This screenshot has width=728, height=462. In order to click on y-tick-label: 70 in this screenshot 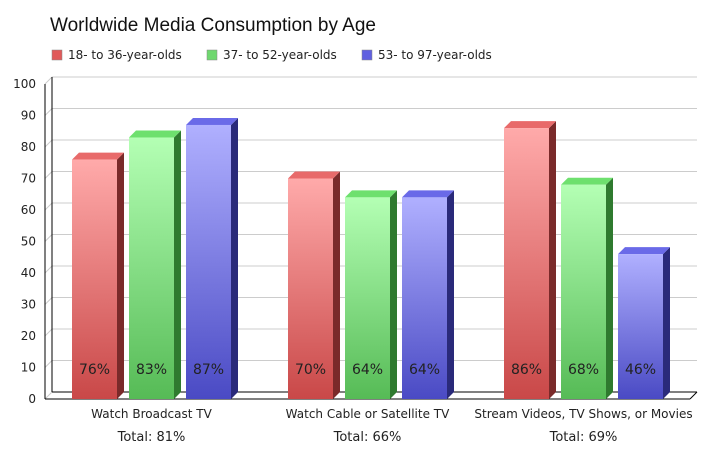, I will do `click(28, 179)`.